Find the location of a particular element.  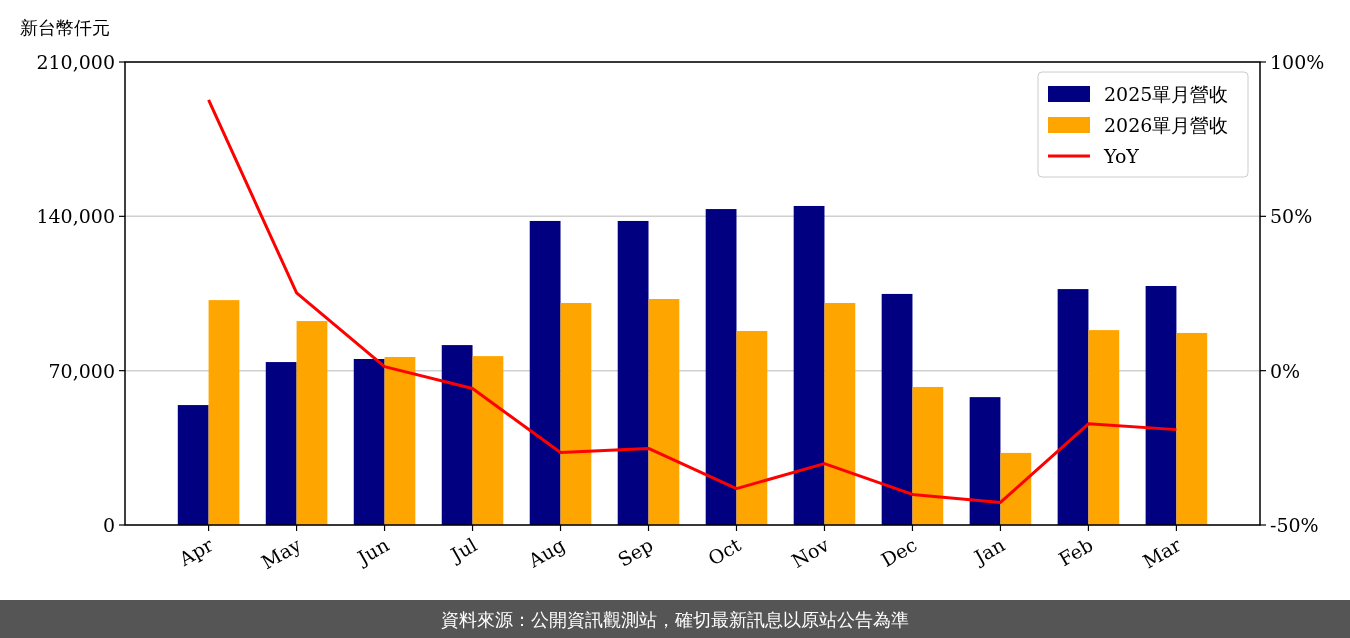

y-tick-label: 70,000 is located at coordinates (81, 370).